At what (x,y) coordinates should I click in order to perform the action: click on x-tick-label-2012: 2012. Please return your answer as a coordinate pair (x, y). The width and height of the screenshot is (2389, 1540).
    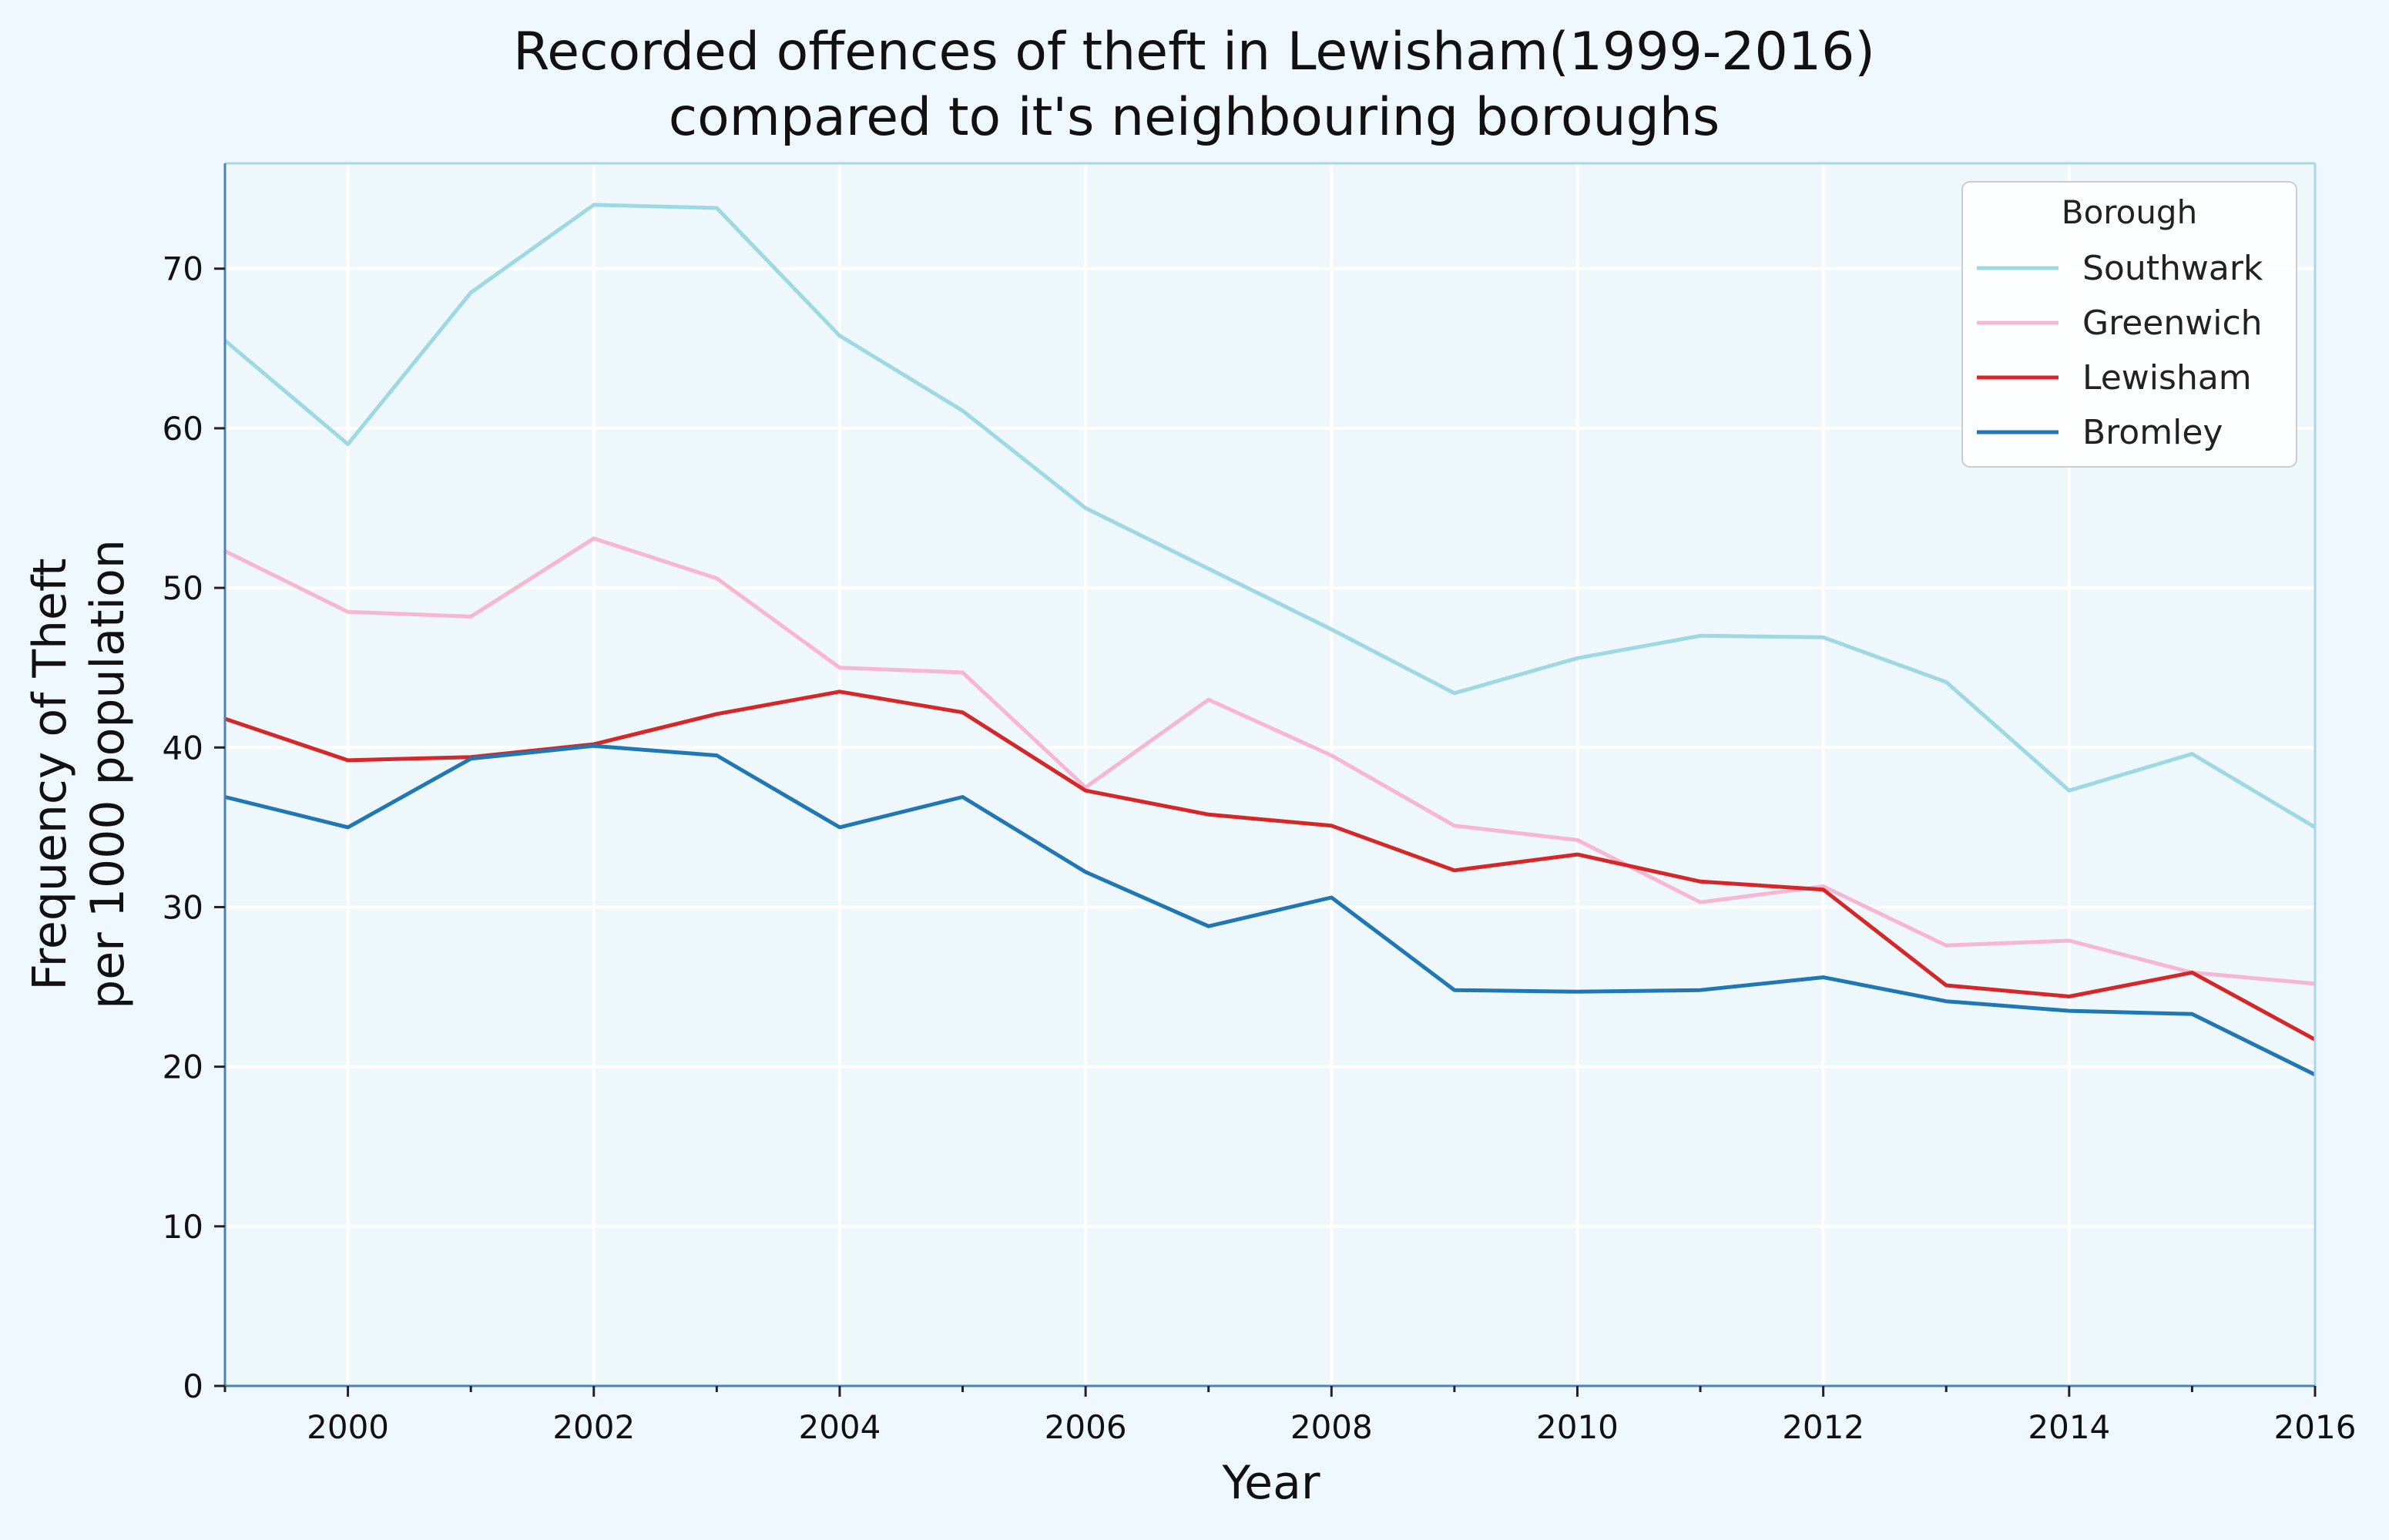
    Looking at the image, I should click on (1823, 1427).